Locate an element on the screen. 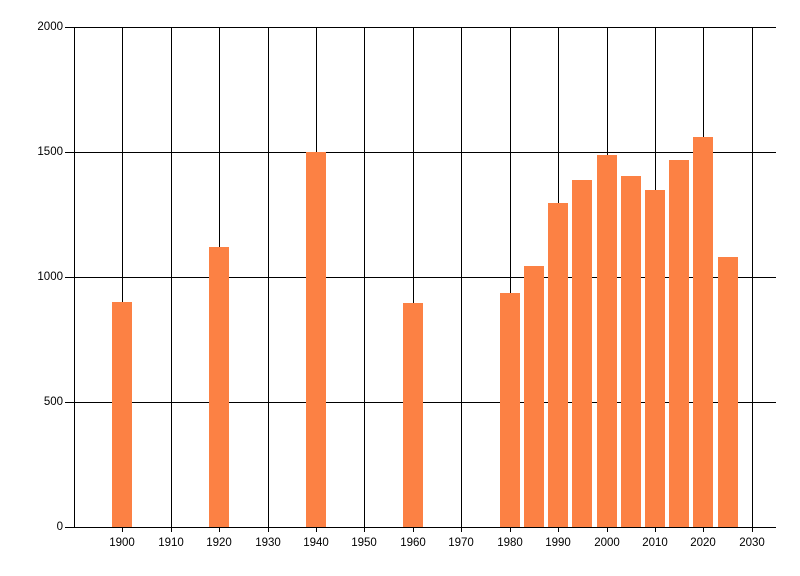 This screenshot has width=800, height=576. x-tick-label: 1900 is located at coordinates (122, 543).